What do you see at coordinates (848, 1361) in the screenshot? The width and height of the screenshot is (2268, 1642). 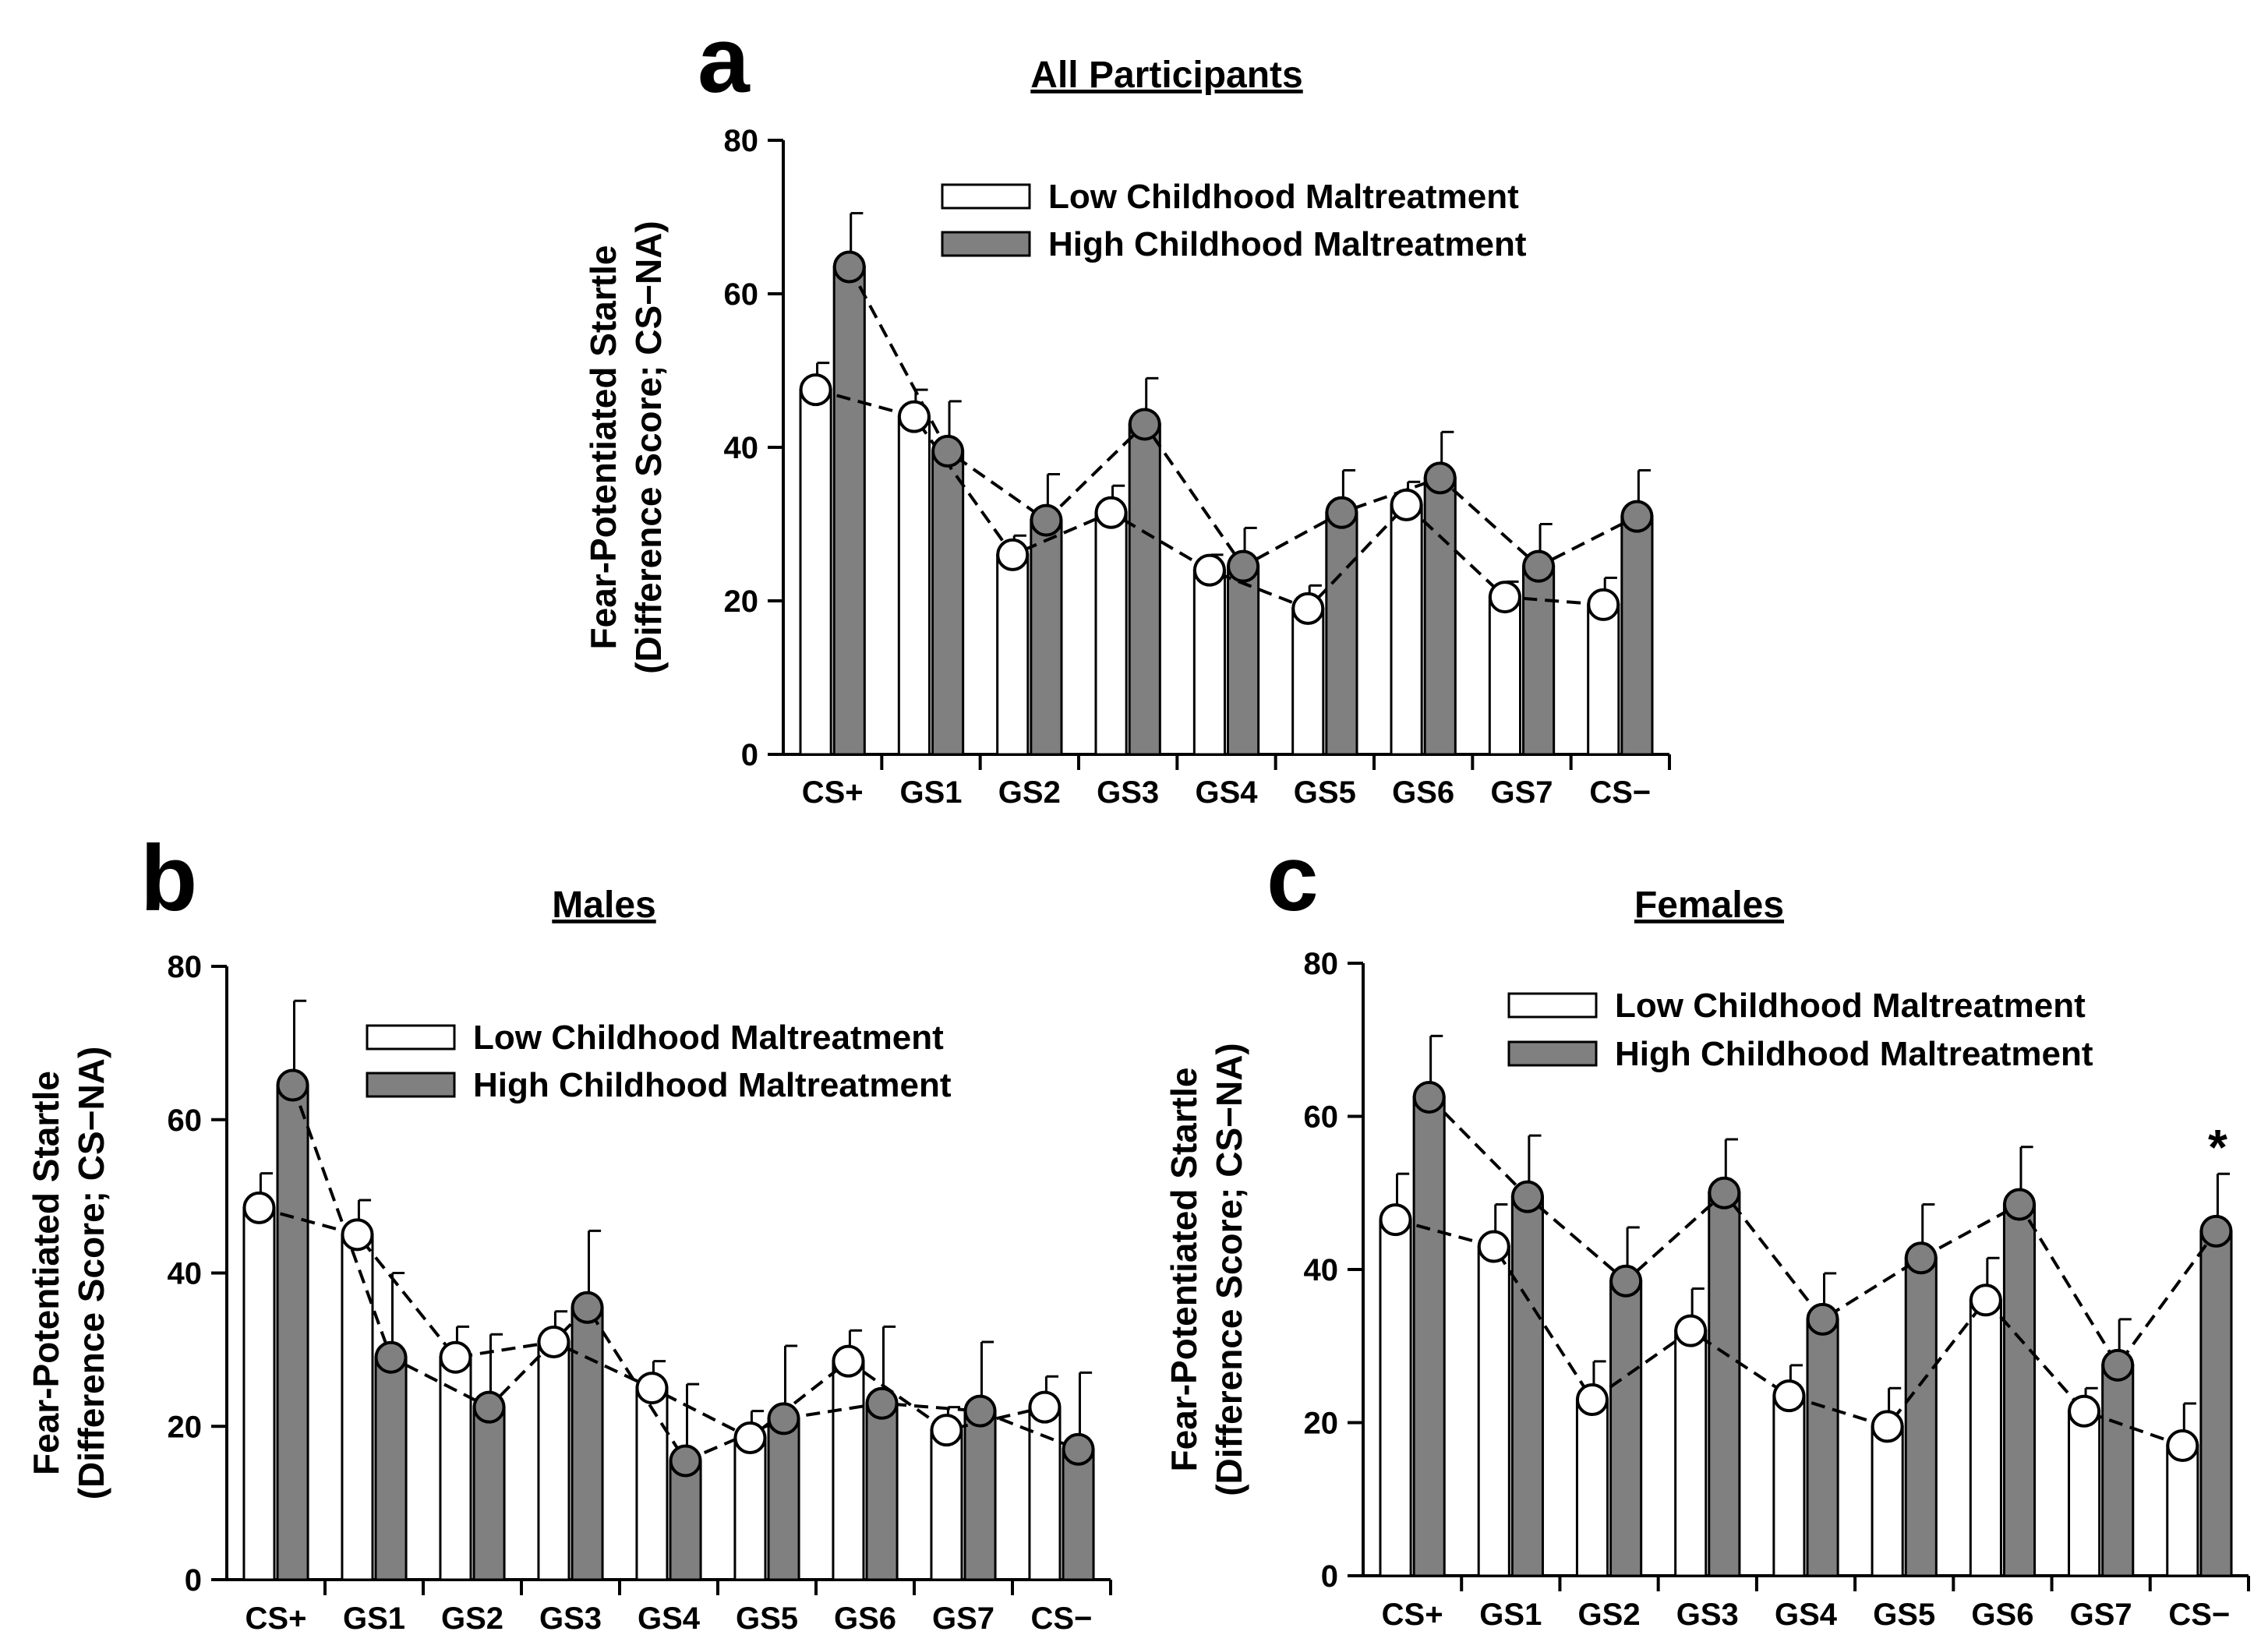 I see `marker-low-GS6` at bounding box center [848, 1361].